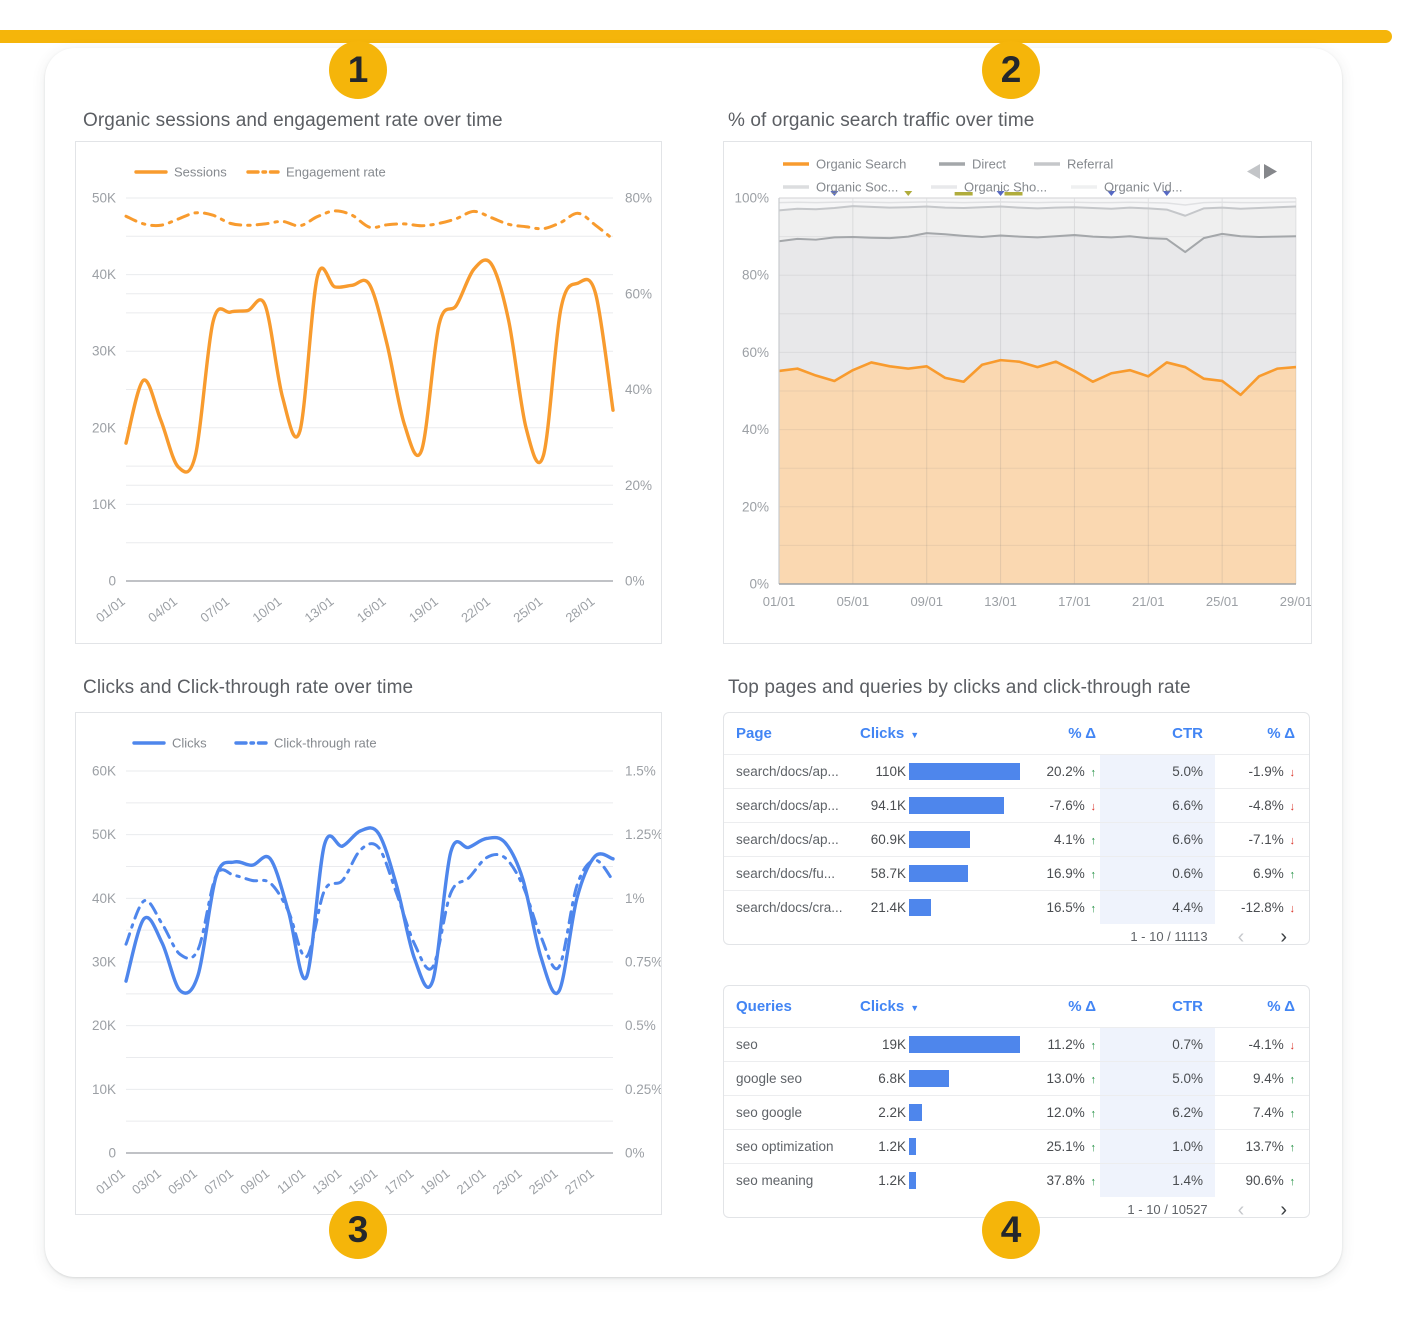 Image resolution: width=1401 pixels, height=1330 pixels. I want to click on legend-label: Sessions, so click(200, 172).